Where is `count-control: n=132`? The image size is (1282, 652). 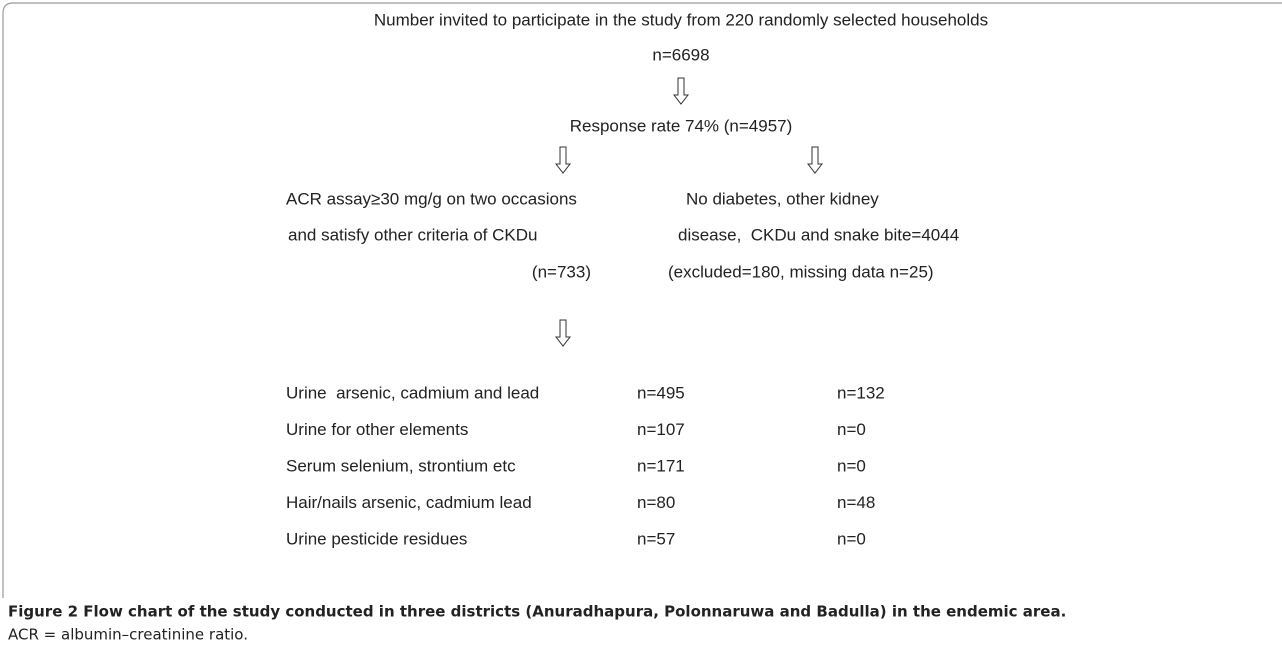 count-control: n=132 is located at coordinates (861, 392).